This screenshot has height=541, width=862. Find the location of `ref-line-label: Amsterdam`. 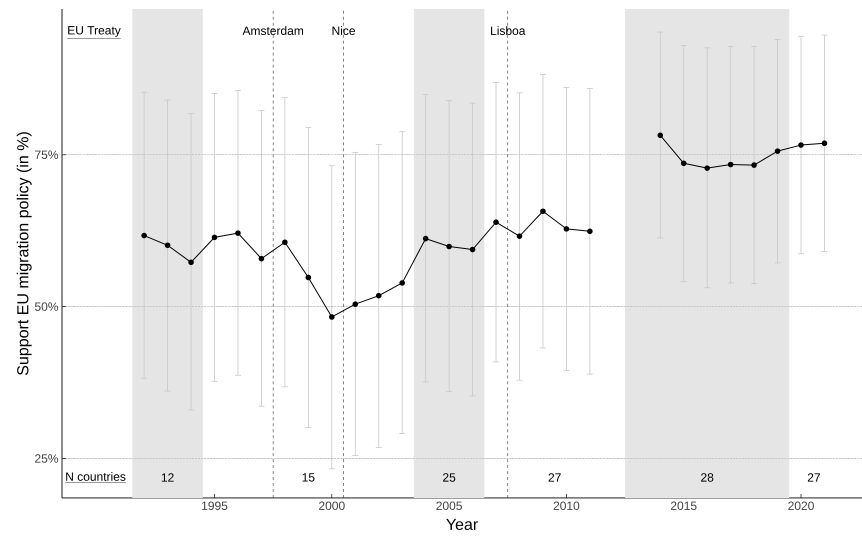

ref-line-label: Amsterdam is located at coordinates (273, 30).